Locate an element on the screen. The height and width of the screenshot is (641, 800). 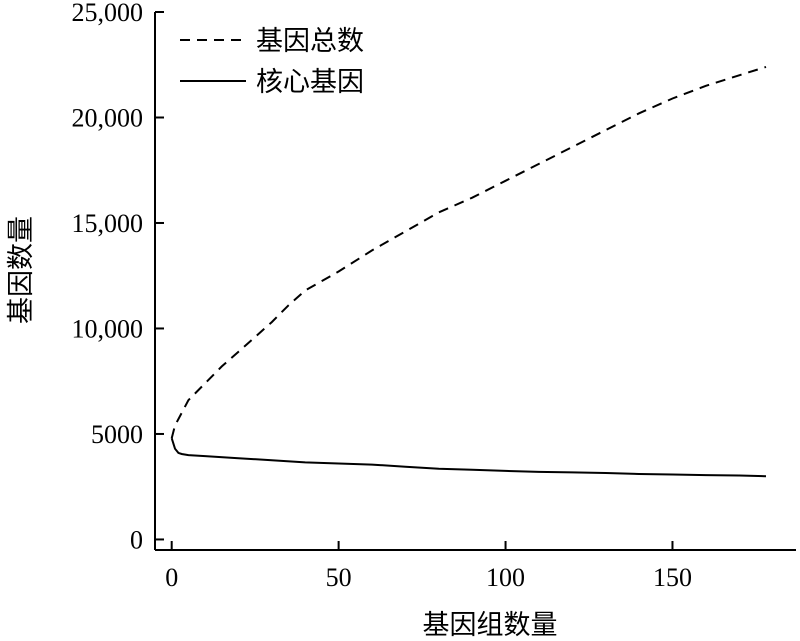
x-axis-ticks: 0 50 100 150 is located at coordinates (428, 566).